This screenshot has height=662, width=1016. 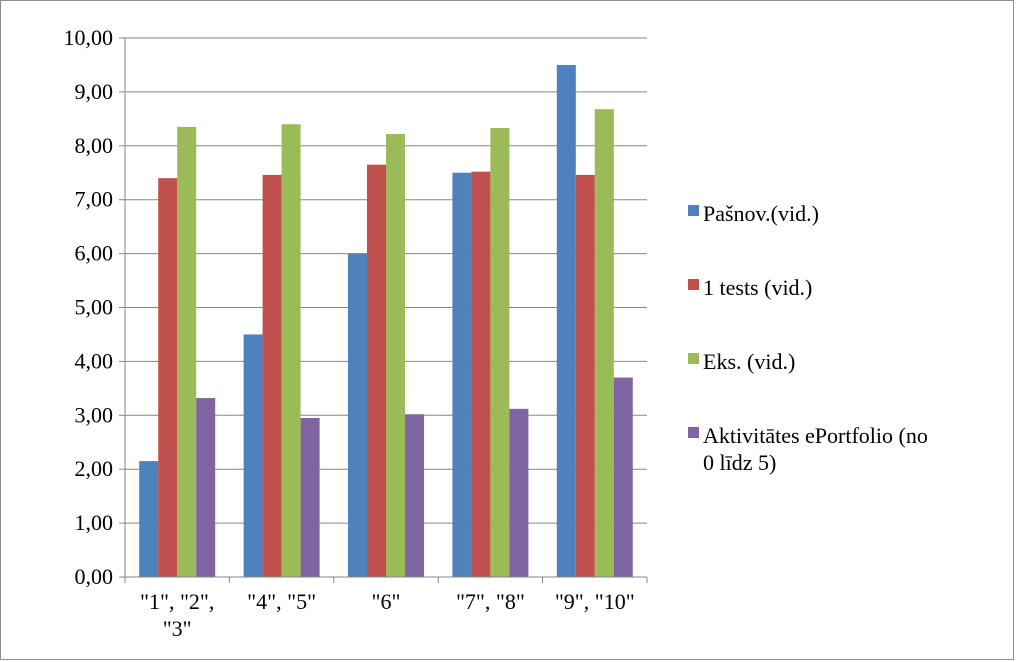 I want to click on y-tick-label: 6,00, so click(x=94, y=253).